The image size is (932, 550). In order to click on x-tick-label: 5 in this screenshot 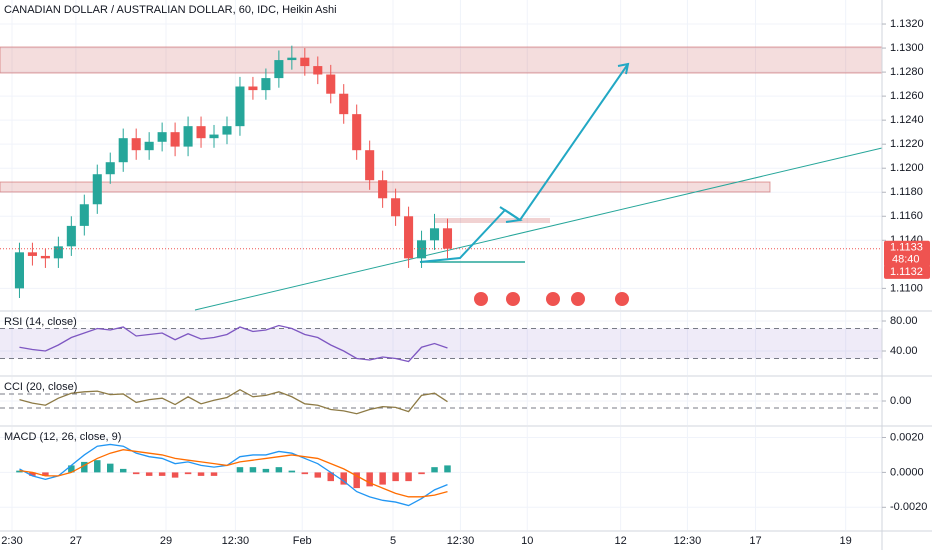, I will do `click(393, 541)`.